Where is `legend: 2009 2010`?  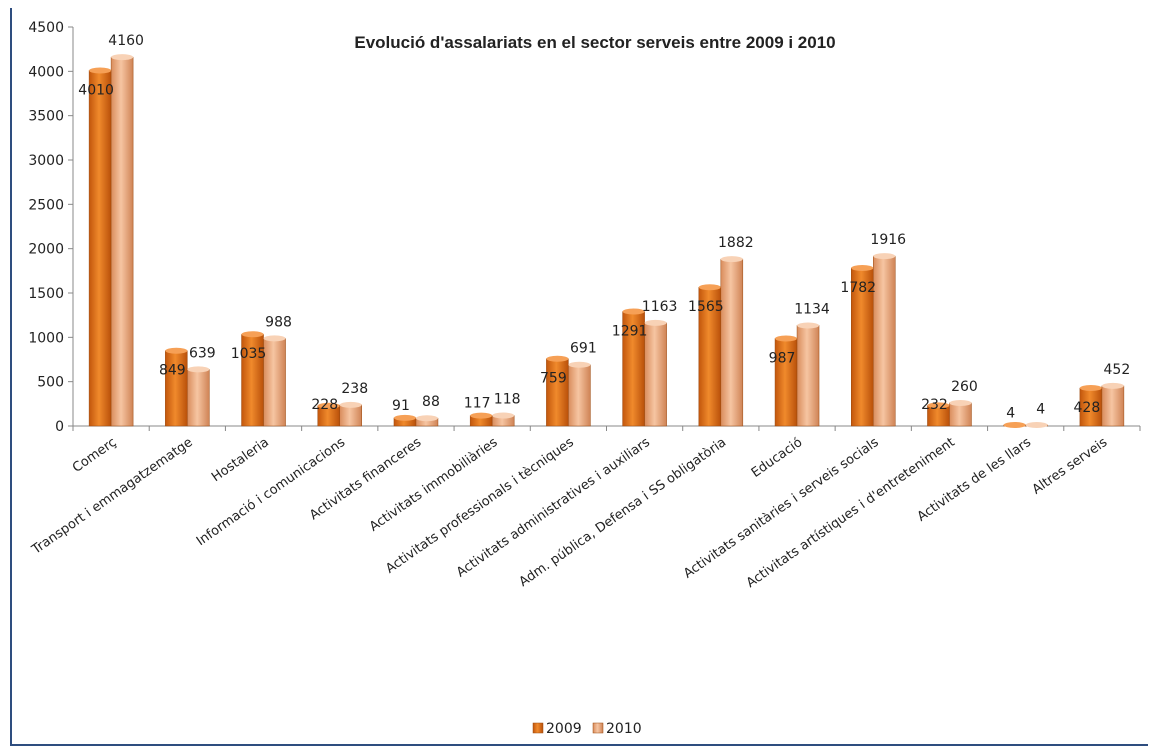 legend: 2009 2010 is located at coordinates (587, 729).